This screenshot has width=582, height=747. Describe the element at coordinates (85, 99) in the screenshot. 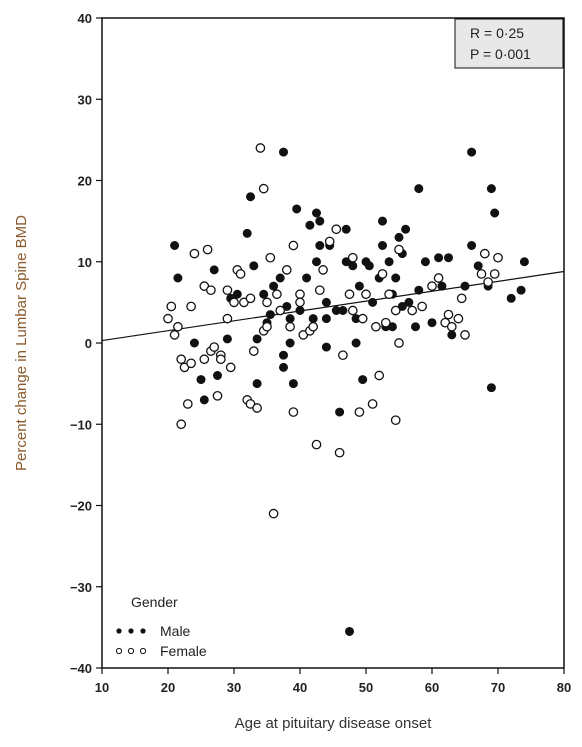

I see `y-tick-label: 30` at that location.